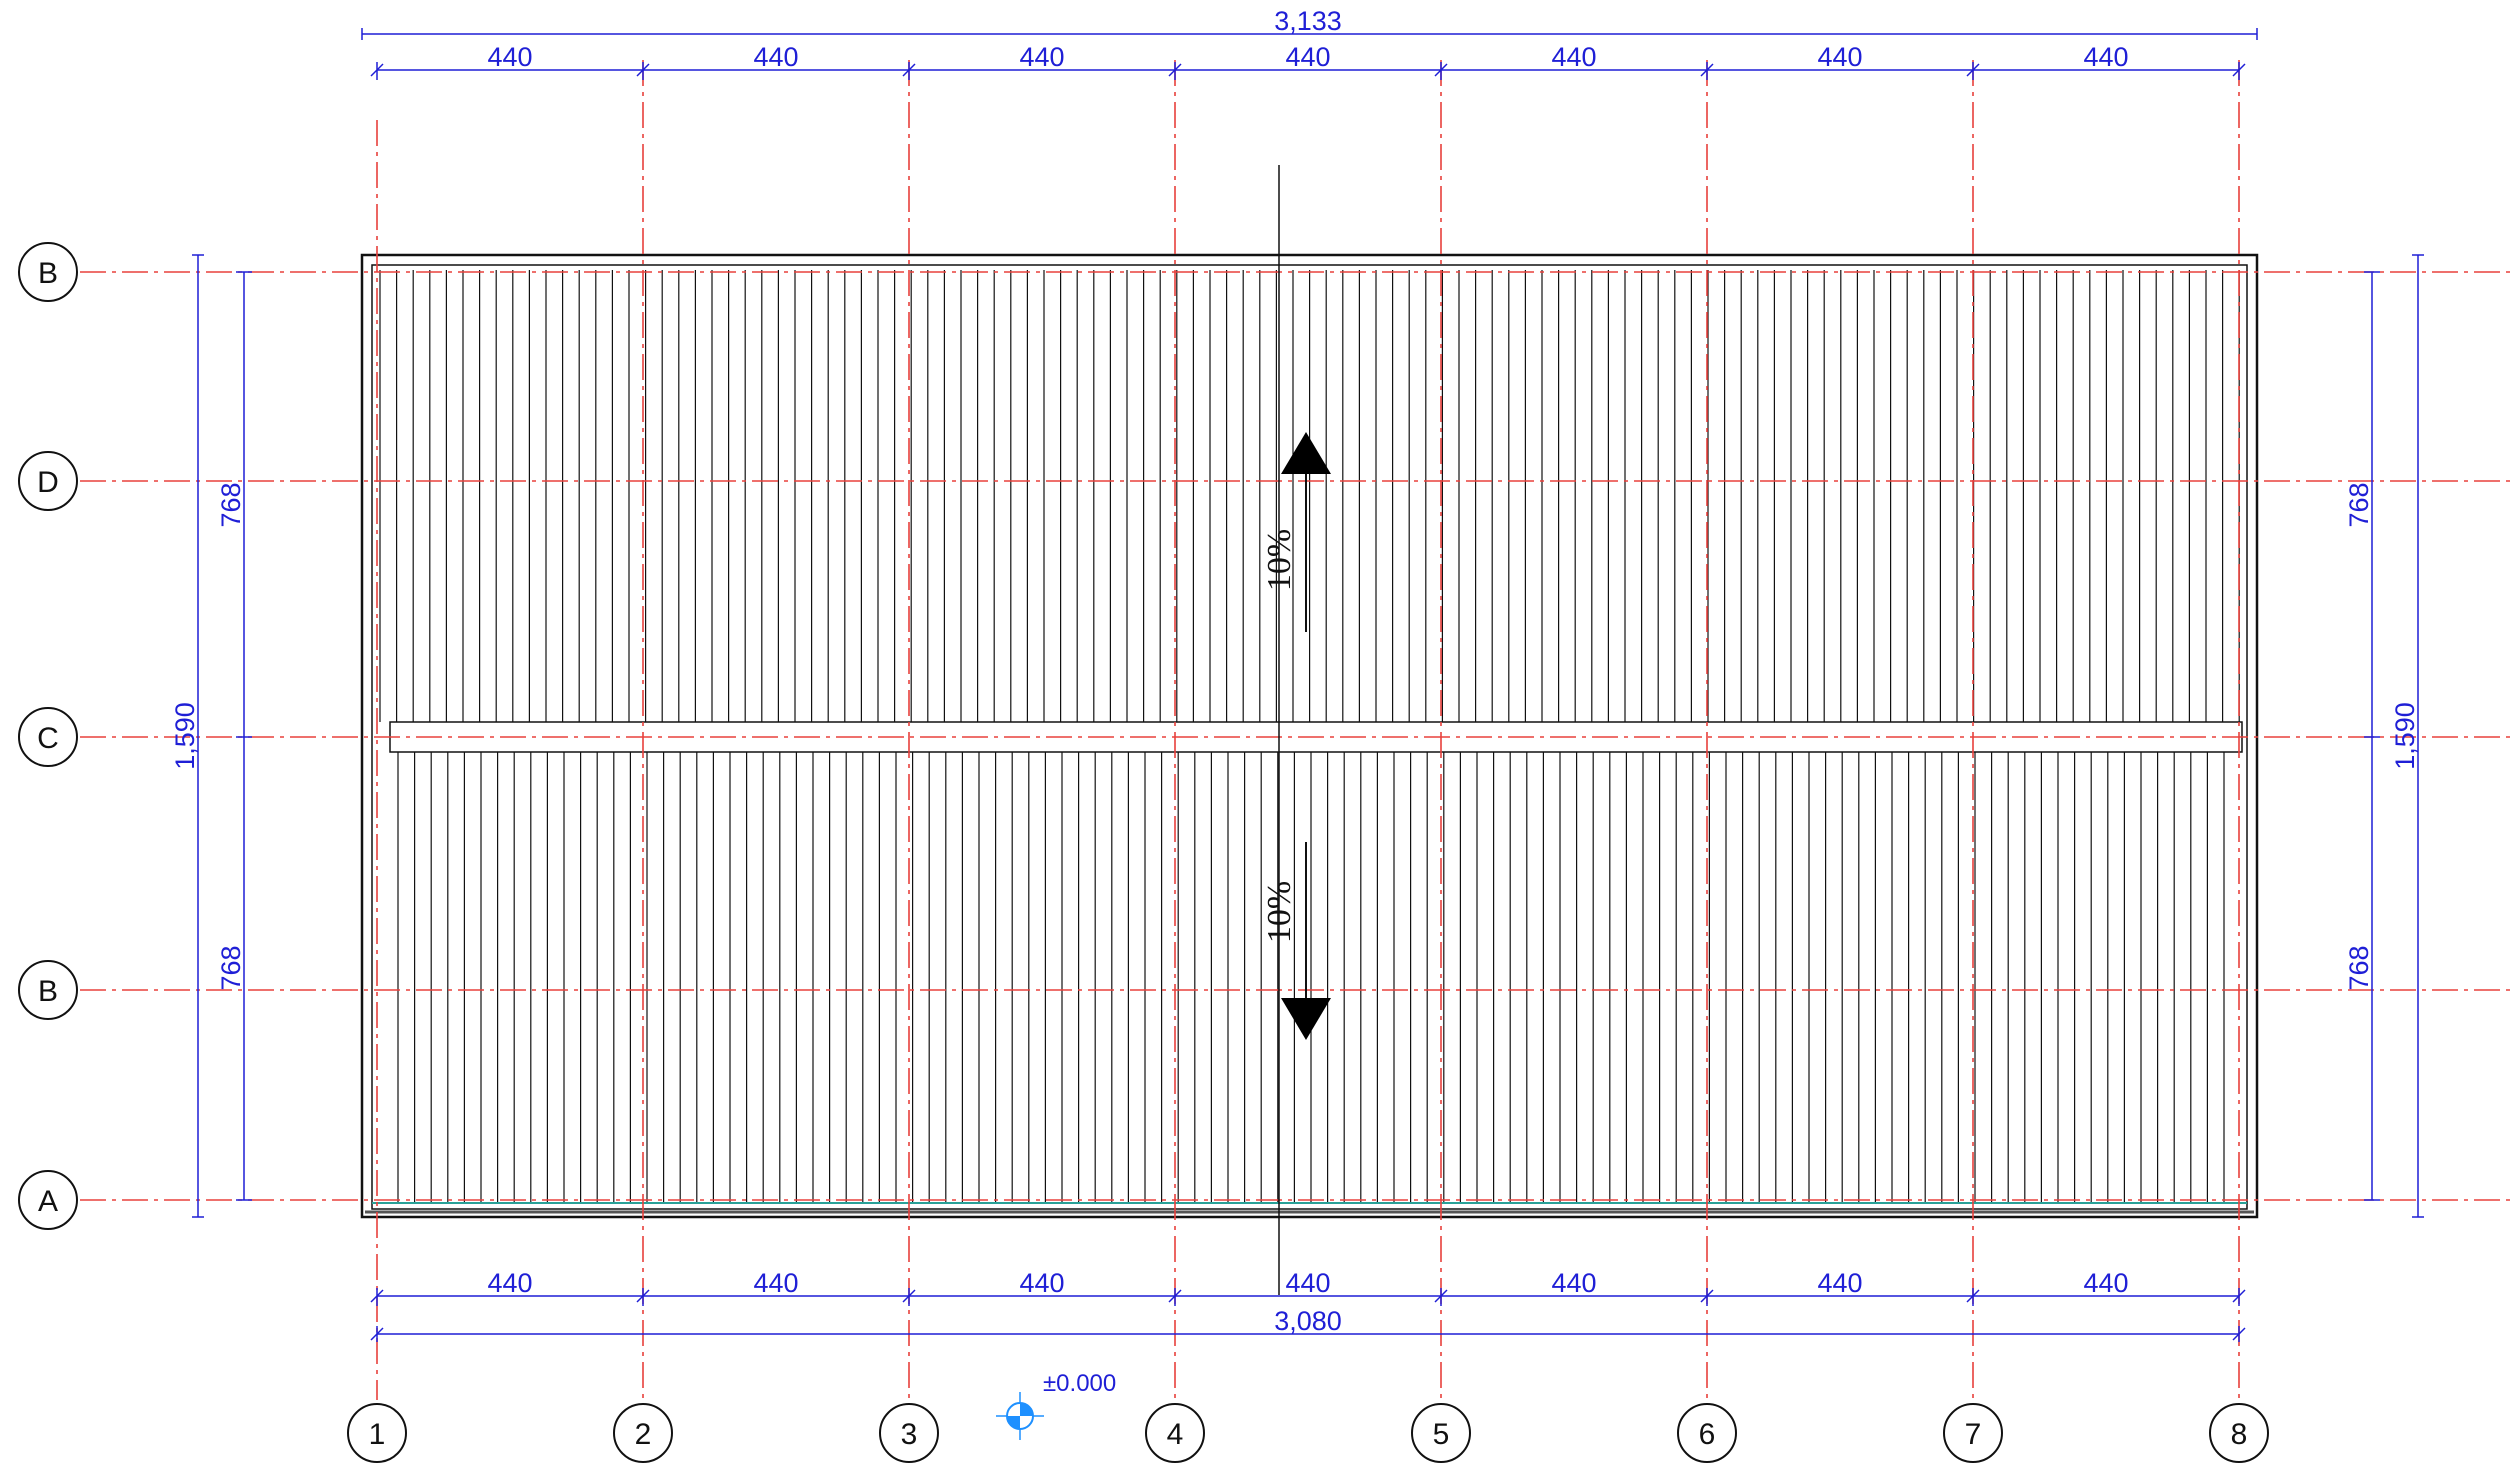 Image resolution: width=2513 pixels, height=1468 pixels. I want to click on grid-bubble-column: 7, so click(1973, 1433).